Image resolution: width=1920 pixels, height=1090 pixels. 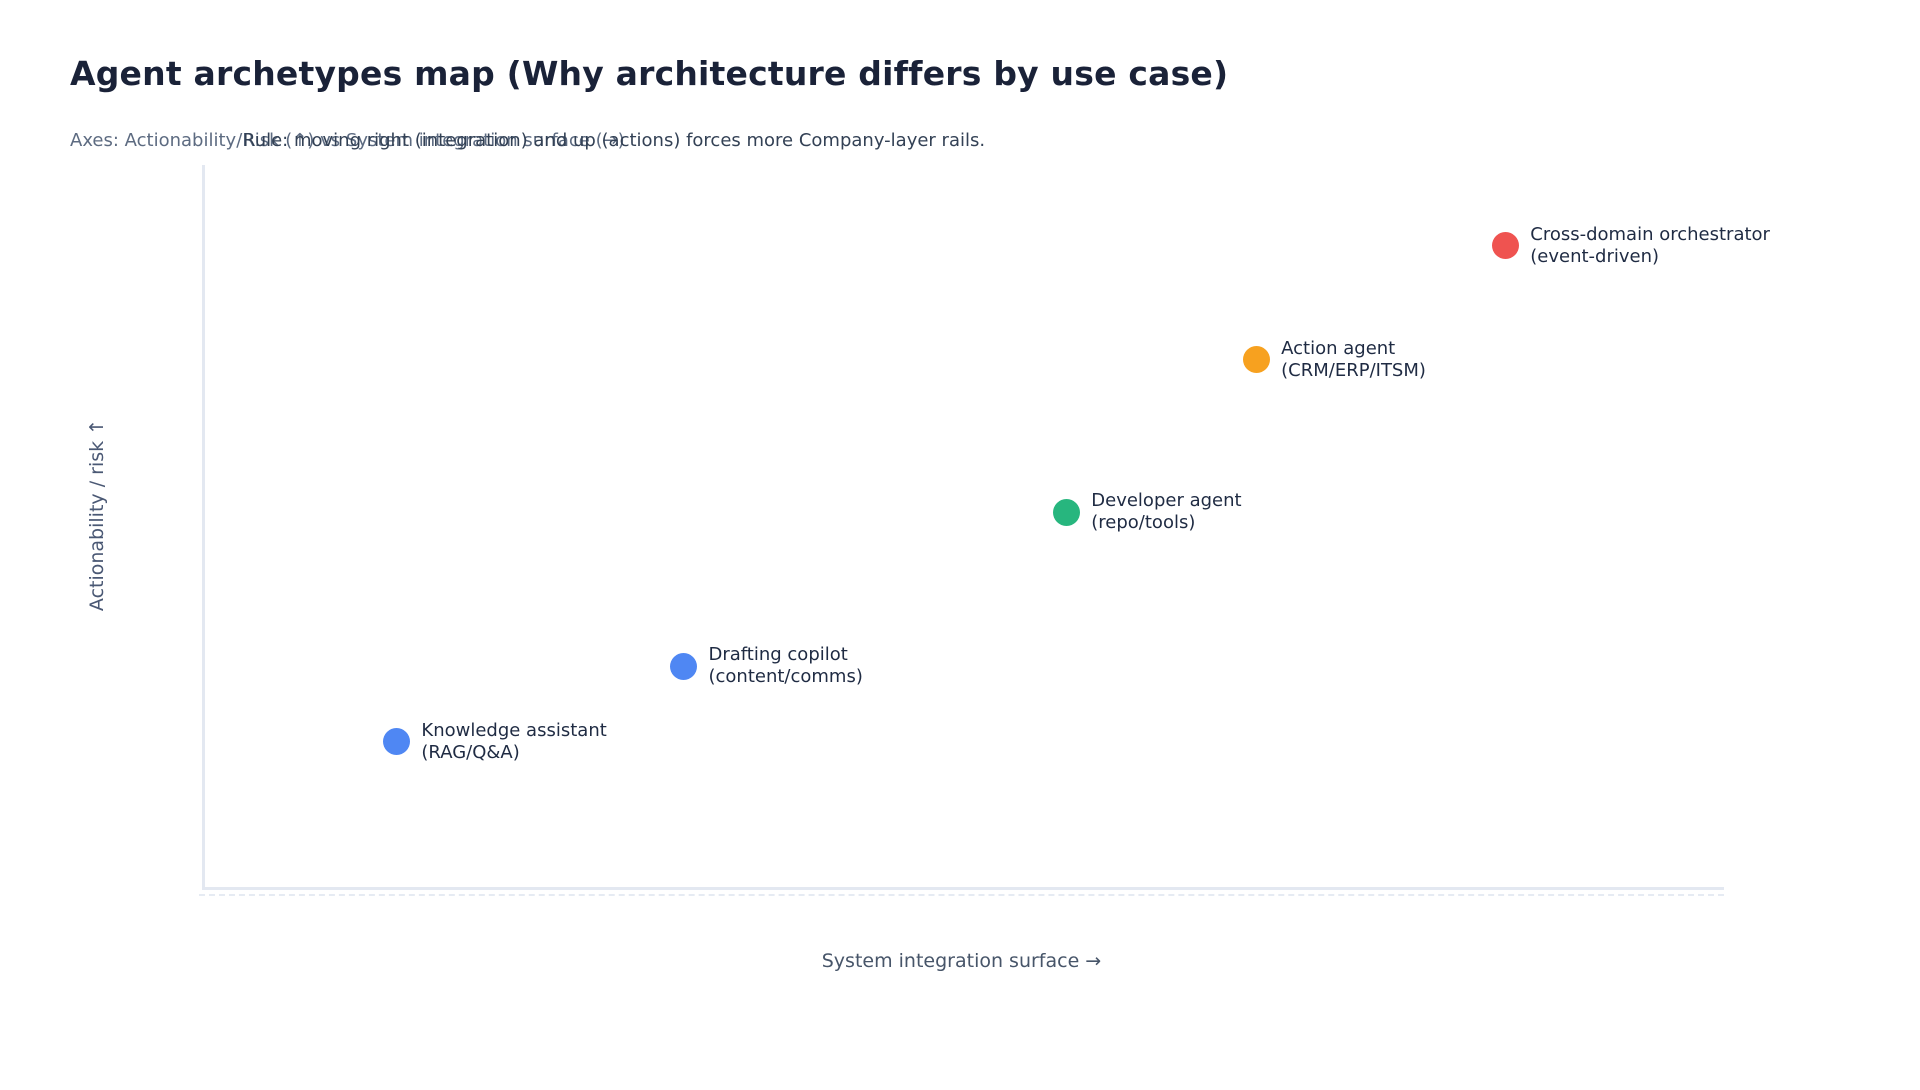 What do you see at coordinates (1066, 512) in the screenshot?
I see `developer-agent-dot` at bounding box center [1066, 512].